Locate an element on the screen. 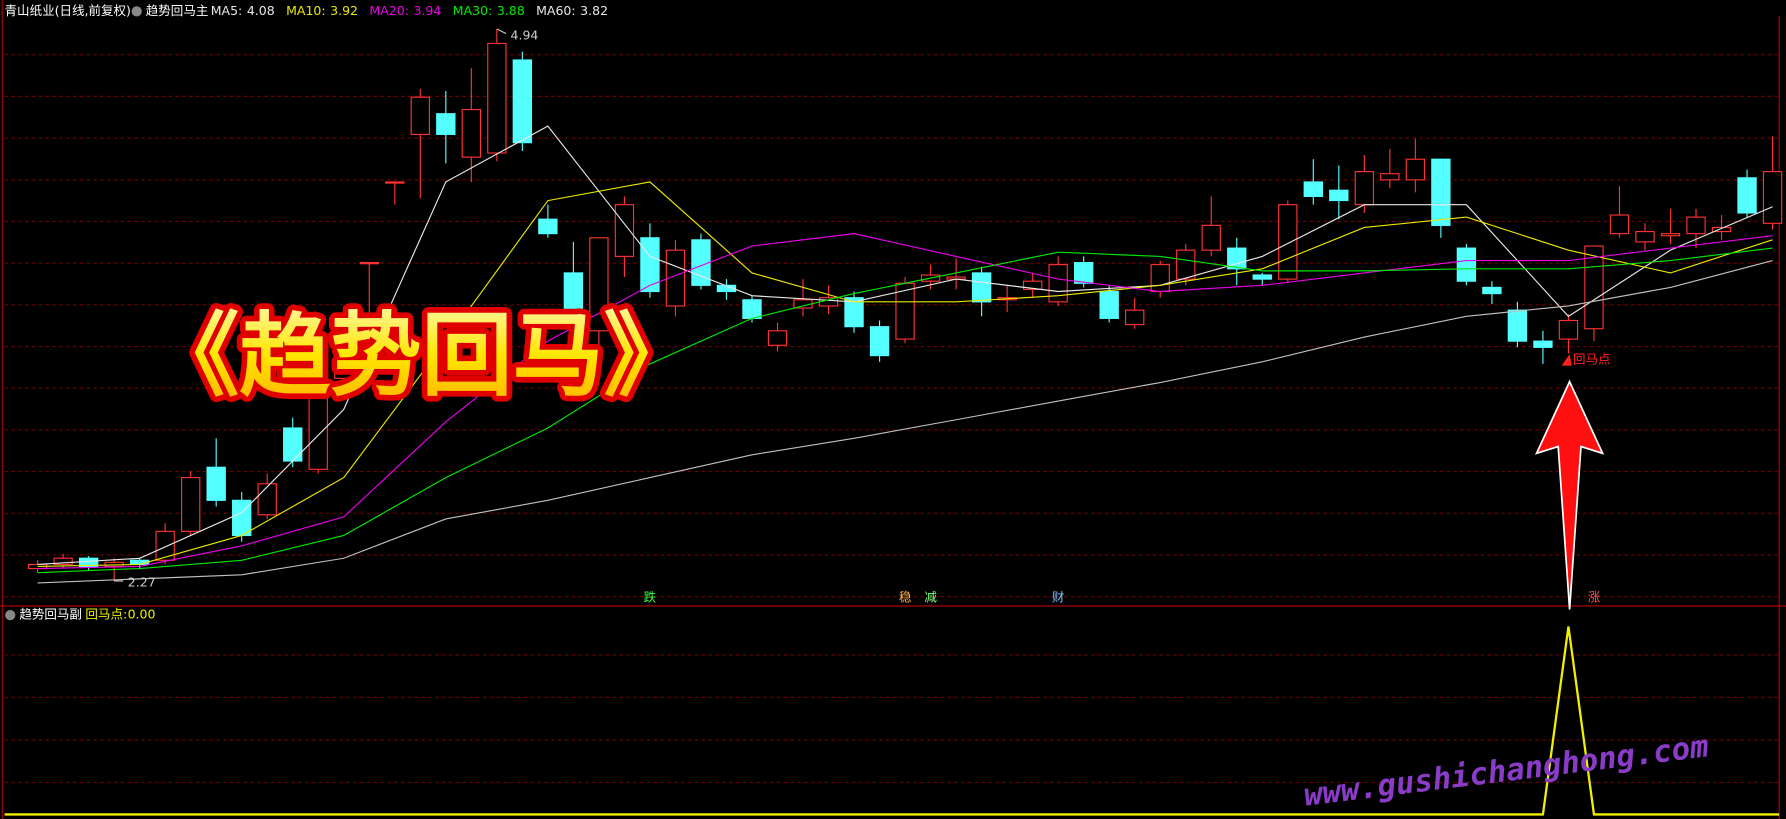  ma-value: 3.94 is located at coordinates (427, 10).